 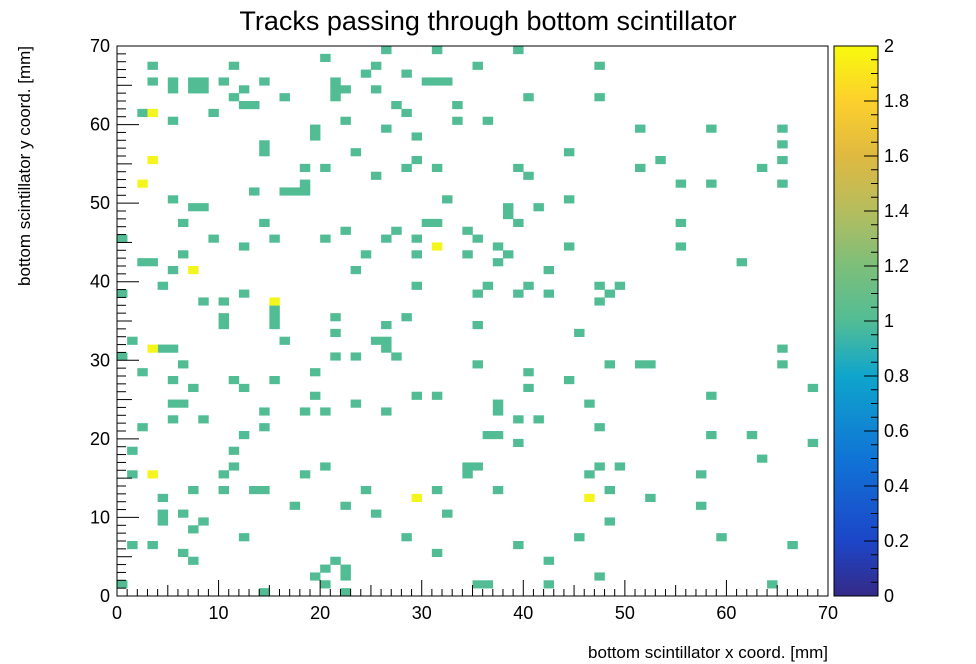 I want to click on colorbar-tick-label: 1, so click(x=889, y=321).